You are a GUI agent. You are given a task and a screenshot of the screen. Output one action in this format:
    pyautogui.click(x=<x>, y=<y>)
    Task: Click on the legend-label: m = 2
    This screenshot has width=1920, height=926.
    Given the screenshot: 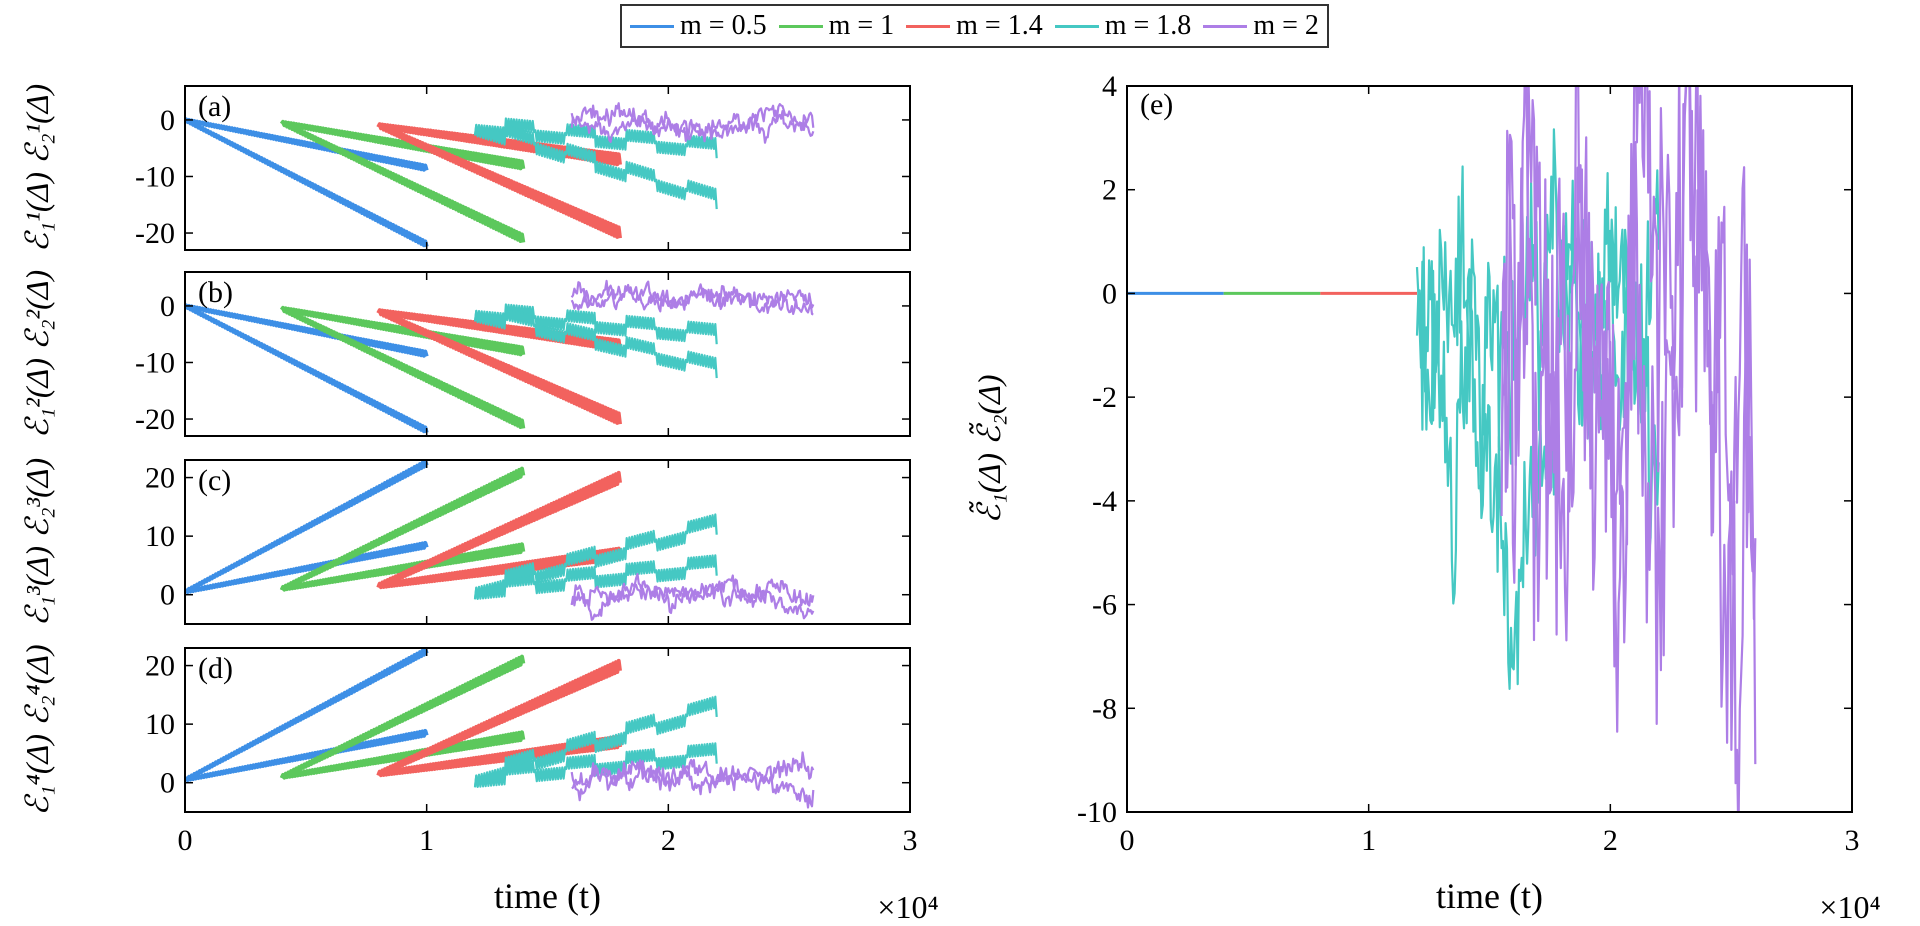 What is the action you would take?
    pyautogui.click(x=1286, y=25)
    